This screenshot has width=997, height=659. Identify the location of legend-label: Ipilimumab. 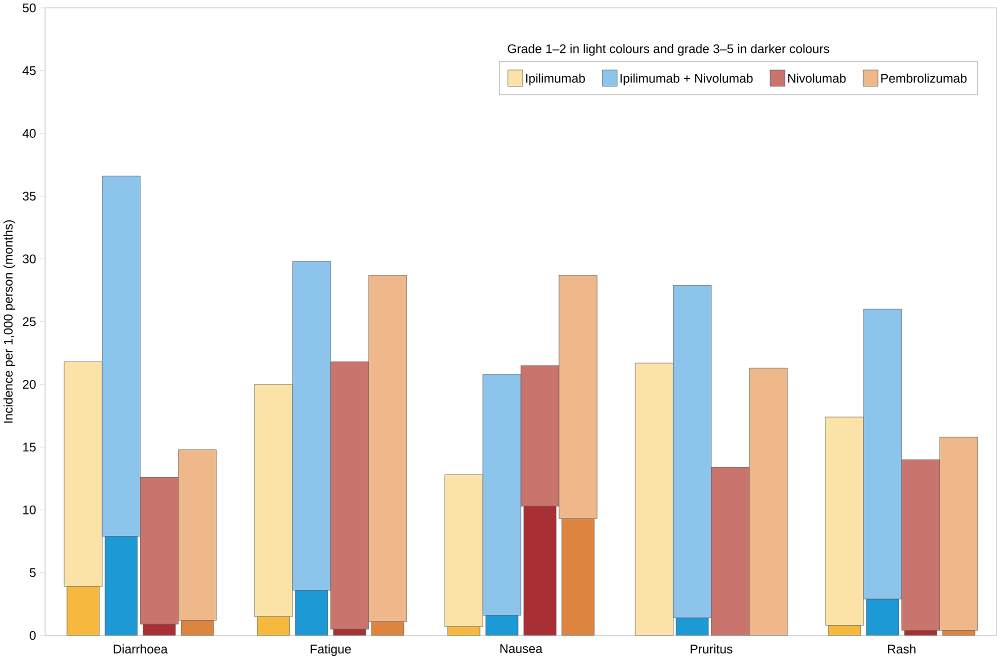
(555, 79).